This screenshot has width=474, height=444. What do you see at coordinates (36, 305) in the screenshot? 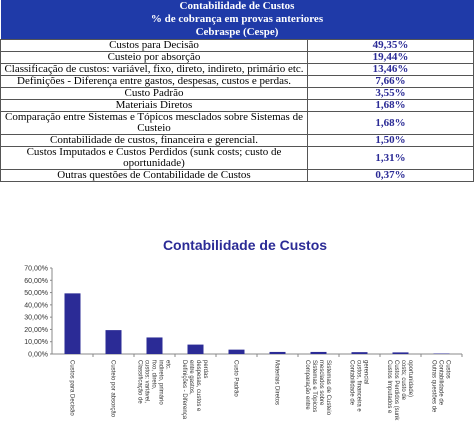
I see `y-tick-label: 40,00%` at bounding box center [36, 305].